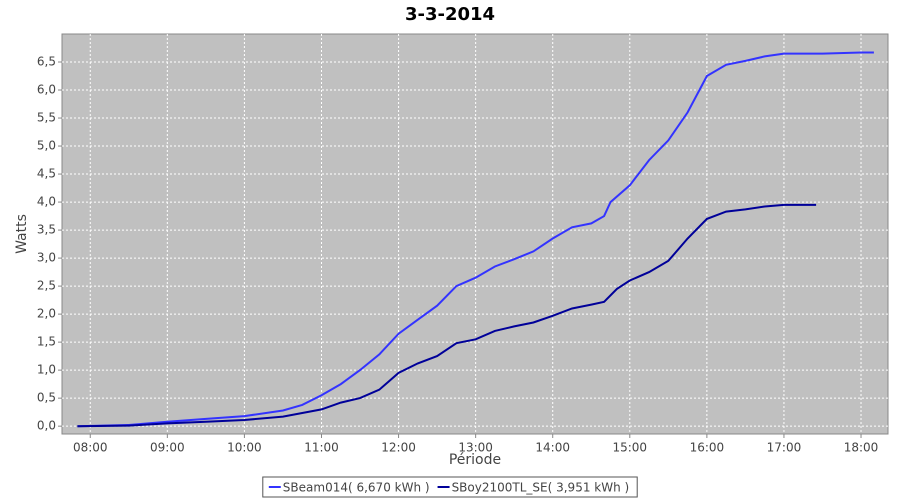  What do you see at coordinates (356, 488) in the screenshot?
I see `legend-label: SBeam014( 6,670 kWh )` at bounding box center [356, 488].